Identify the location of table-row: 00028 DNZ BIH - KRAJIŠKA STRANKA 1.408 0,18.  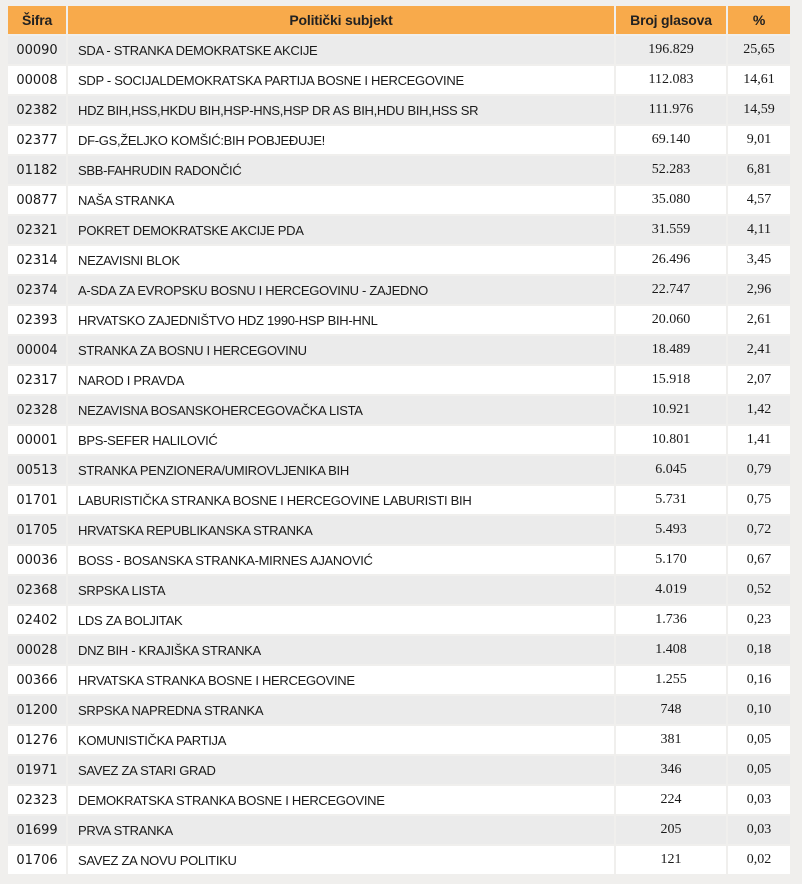
(399, 650).